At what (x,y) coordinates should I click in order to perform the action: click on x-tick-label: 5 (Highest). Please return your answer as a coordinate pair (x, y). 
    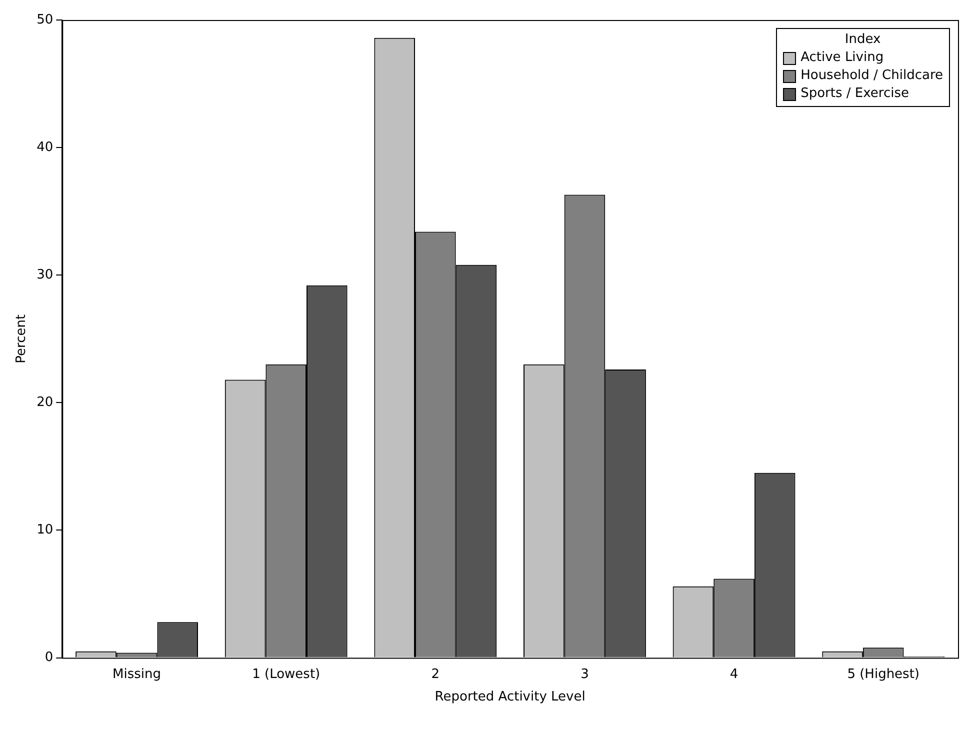
    Looking at the image, I should click on (883, 674).